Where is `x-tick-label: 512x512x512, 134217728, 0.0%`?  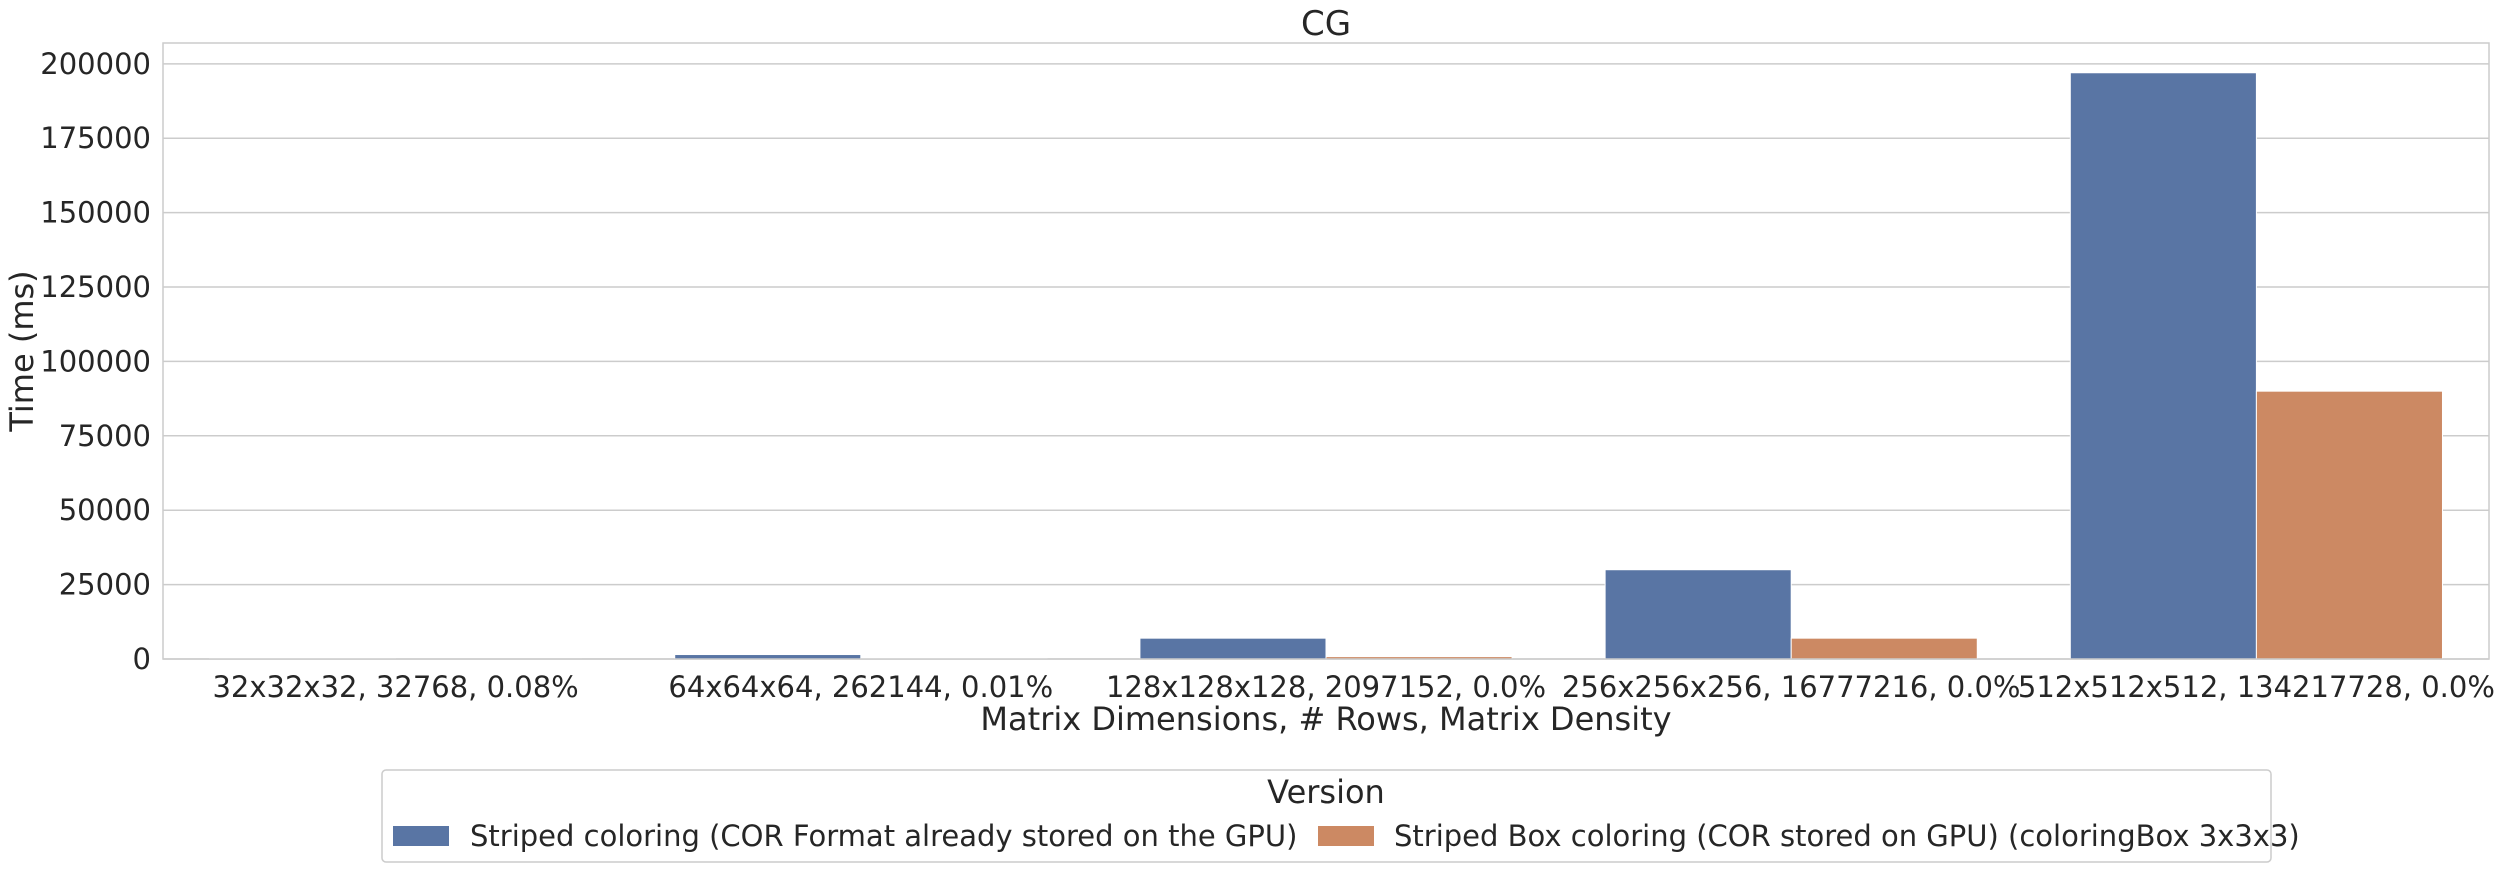 x-tick-label: 512x512x512, 134217728, 0.0% is located at coordinates (2256, 687).